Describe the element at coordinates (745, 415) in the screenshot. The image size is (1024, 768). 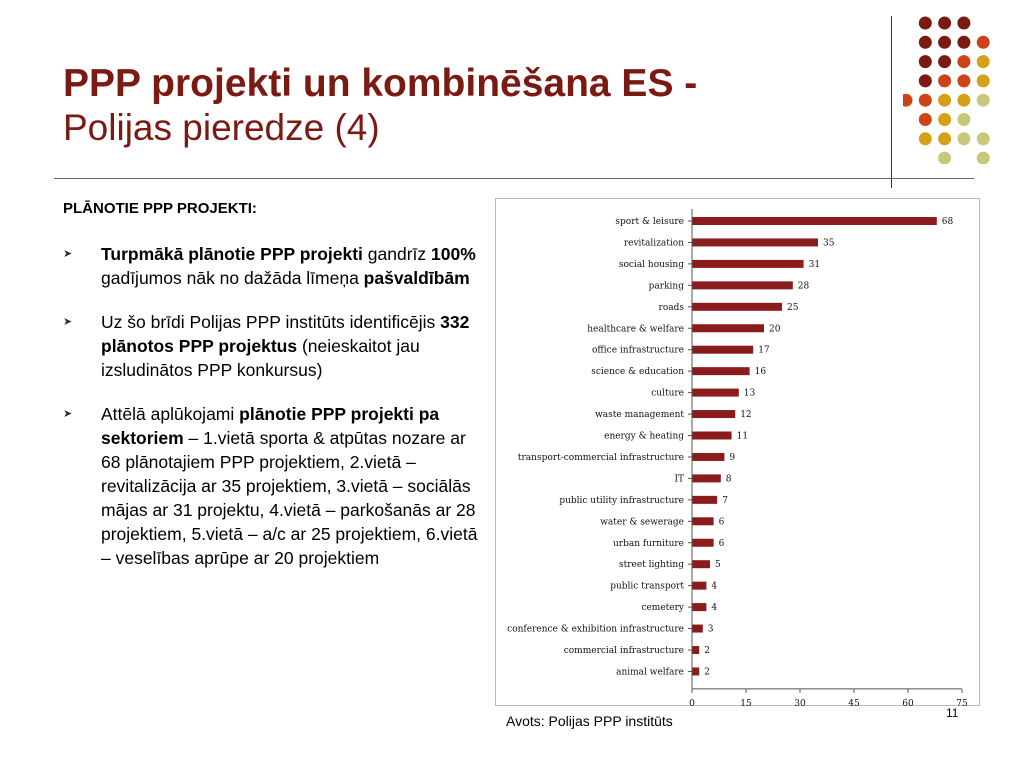
I see `value-label: 12` at that location.